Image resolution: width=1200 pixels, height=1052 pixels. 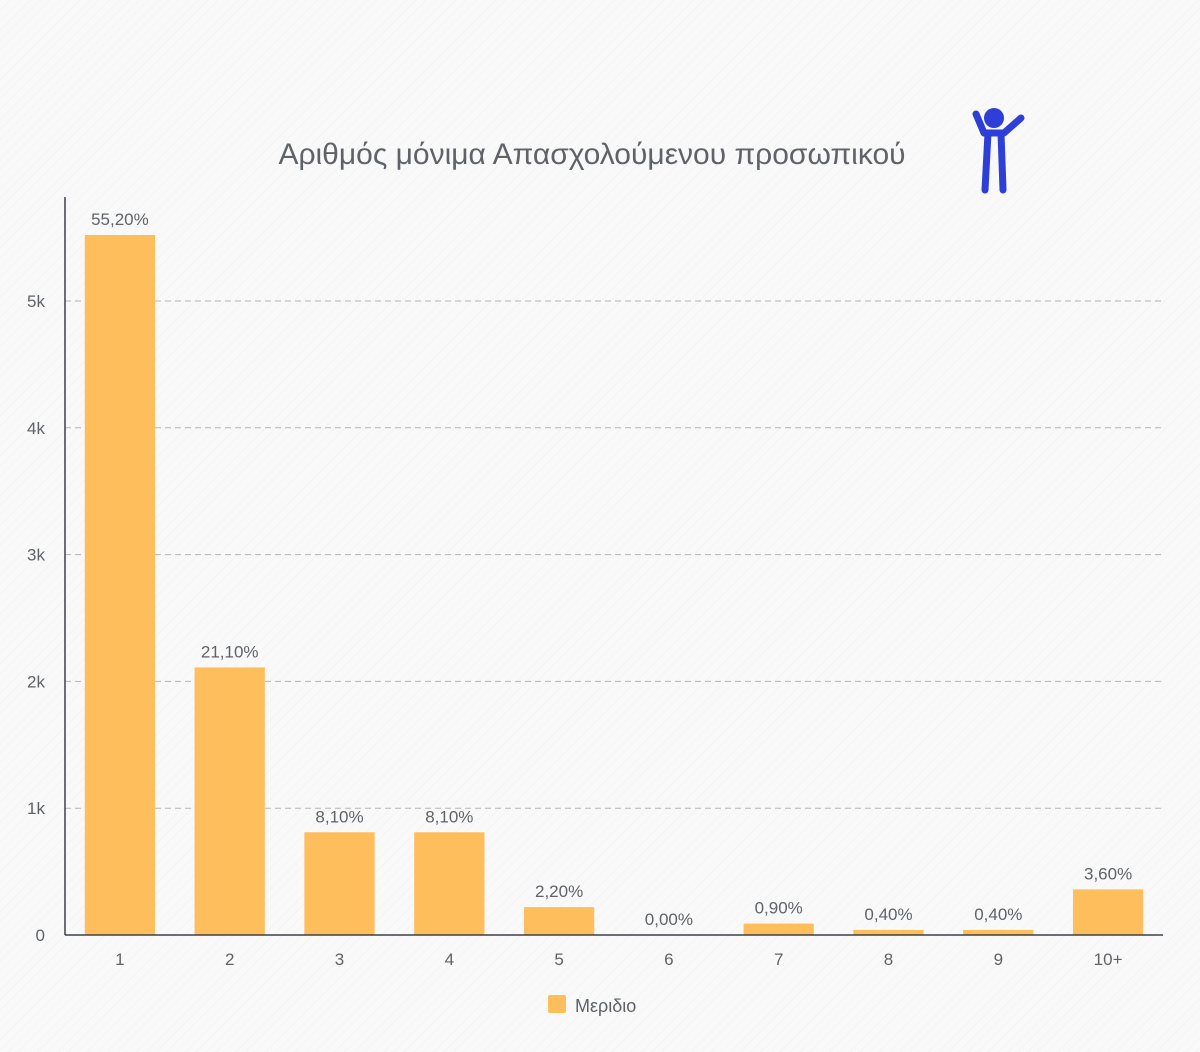 What do you see at coordinates (779, 908) in the screenshot?
I see `data-label: 0,90%` at bounding box center [779, 908].